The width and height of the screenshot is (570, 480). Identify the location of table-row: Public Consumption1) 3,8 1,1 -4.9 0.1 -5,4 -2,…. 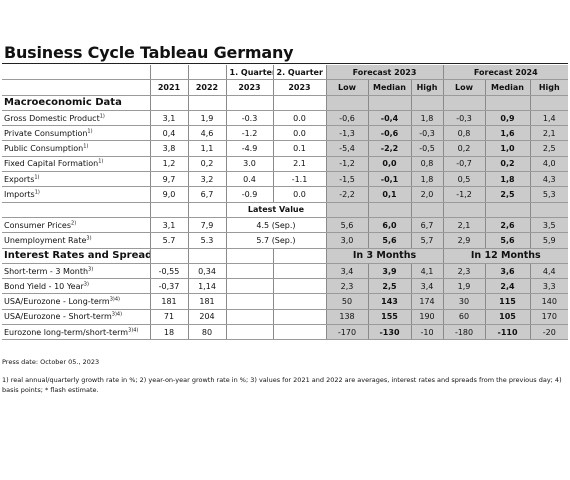
(285, 148).